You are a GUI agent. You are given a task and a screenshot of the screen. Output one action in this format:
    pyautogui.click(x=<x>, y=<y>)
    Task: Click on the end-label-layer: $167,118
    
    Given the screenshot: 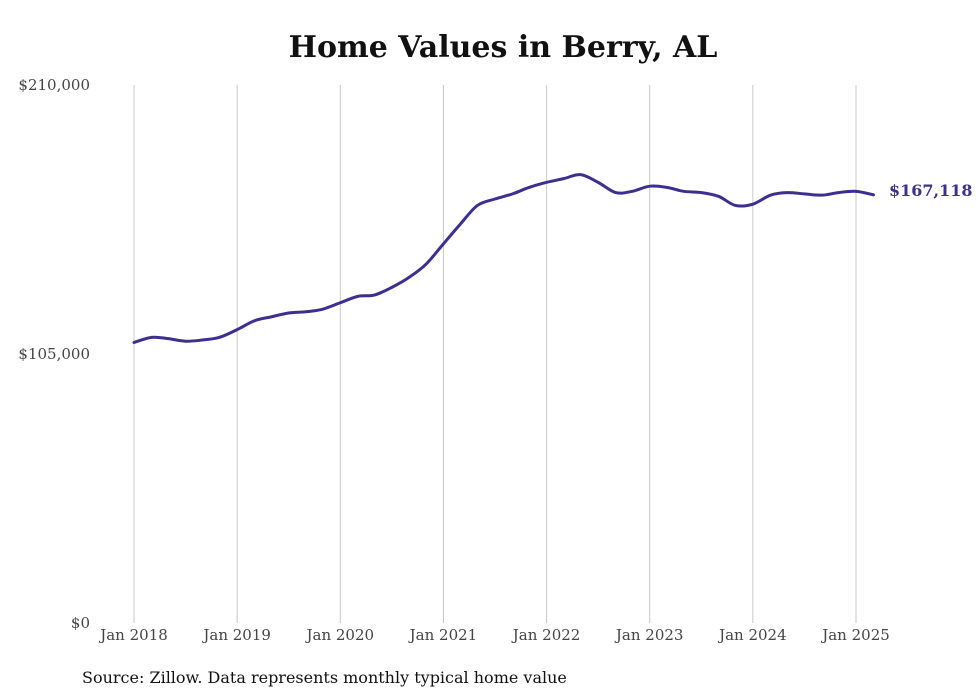 What is the action you would take?
    pyautogui.click(x=931, y=190)
    